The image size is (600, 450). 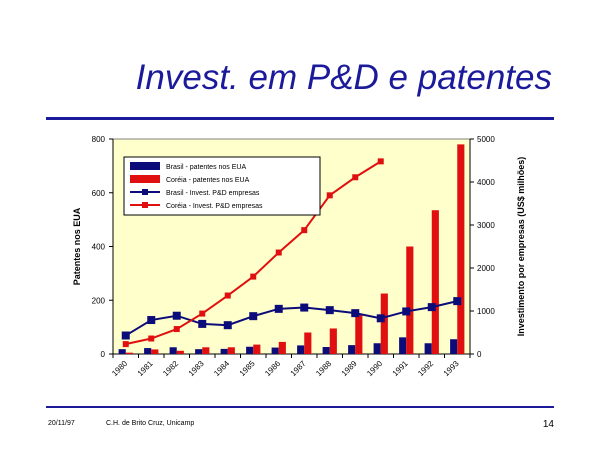 What do you see at coordinates (119, 368) in the screenshot?
I see `x-tick-label: 1980` at bounding box center [119, 368].